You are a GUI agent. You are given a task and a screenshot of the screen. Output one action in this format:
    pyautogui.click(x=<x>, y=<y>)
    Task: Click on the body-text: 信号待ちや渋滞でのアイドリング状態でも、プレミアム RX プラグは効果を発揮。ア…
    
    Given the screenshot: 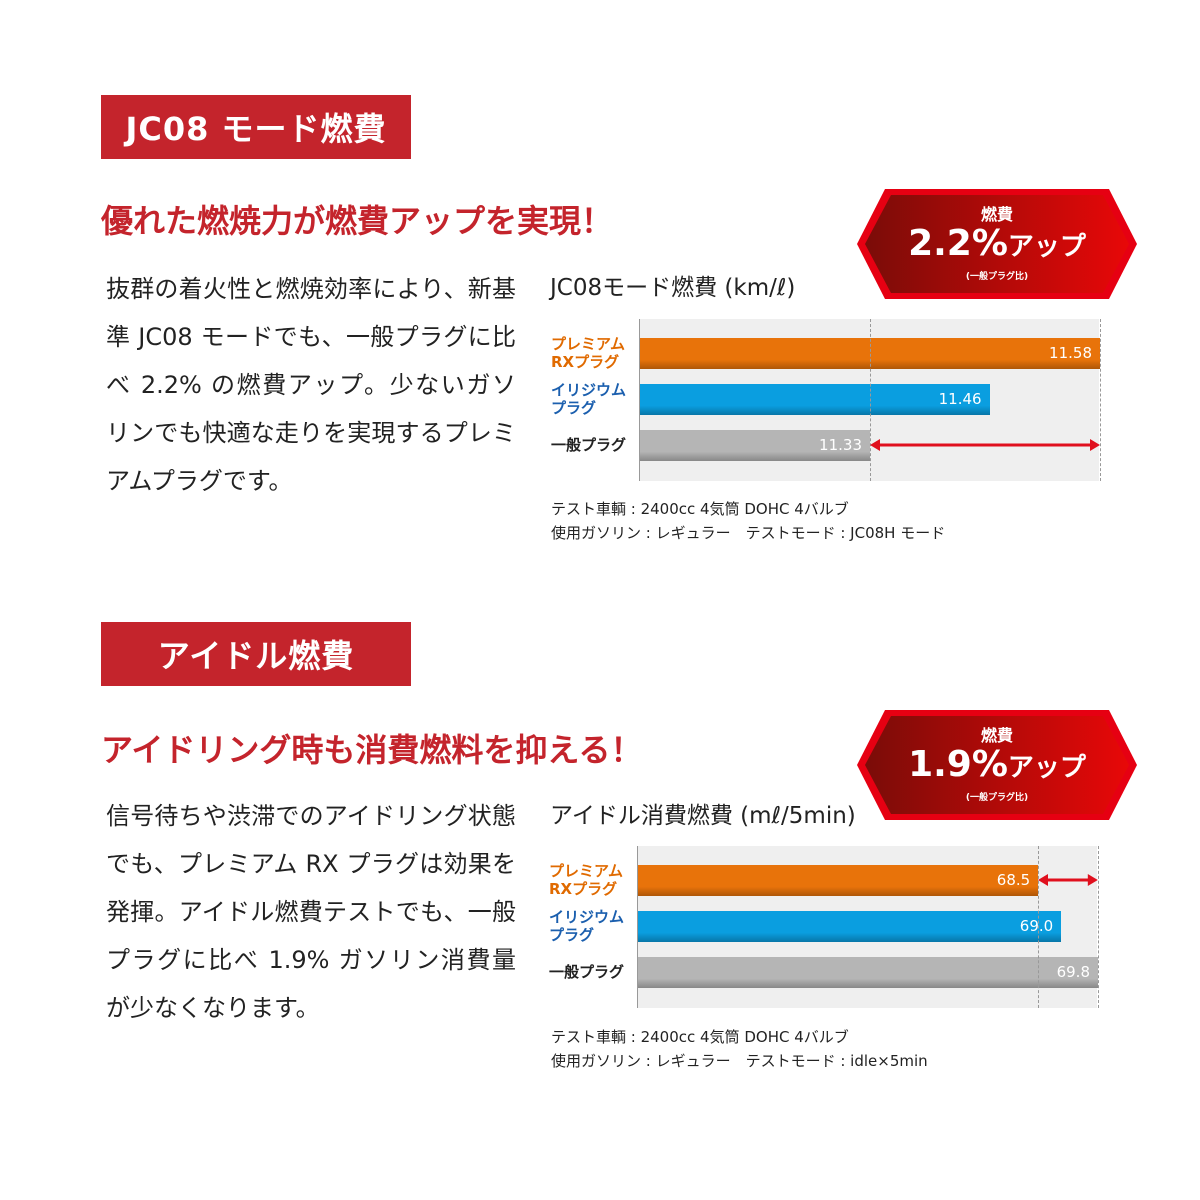 What is the action you would take?
    pyautogui.click(x=311, y=912)
    